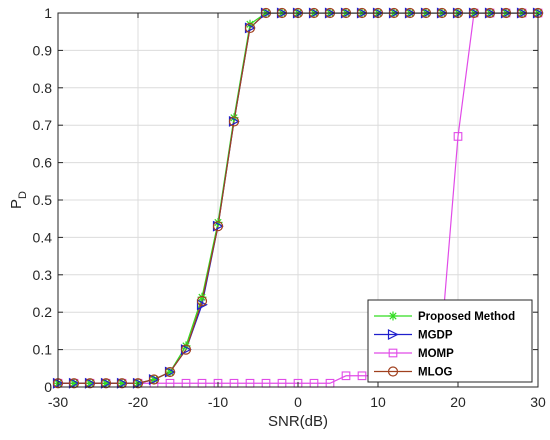  Describe the element at coordinates (16, 204) in the screenshot. I see `y-axis-label-main: P` at that location.